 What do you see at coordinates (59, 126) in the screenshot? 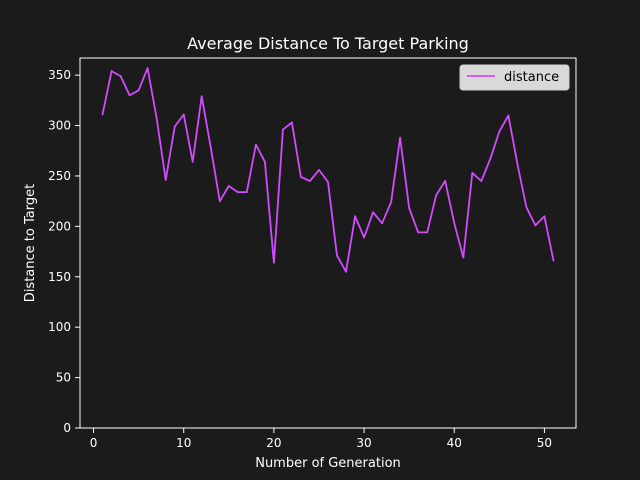
I see `y-tick-label: 300` at bounding box center [59, 126].